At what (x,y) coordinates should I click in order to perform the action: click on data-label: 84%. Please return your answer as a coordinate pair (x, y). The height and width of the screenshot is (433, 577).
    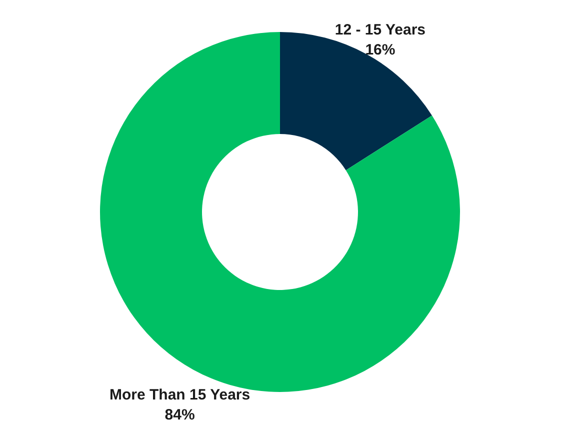
    Looking at the image, I should click on (179, 415).